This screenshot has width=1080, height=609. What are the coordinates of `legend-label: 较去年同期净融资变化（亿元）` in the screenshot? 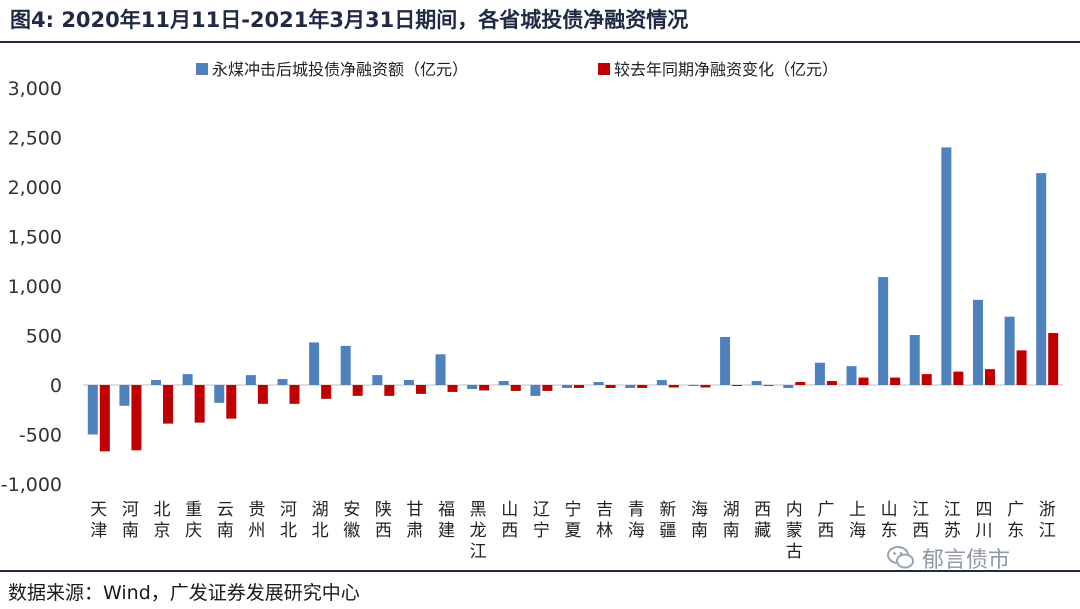 It's located at (726, 69).